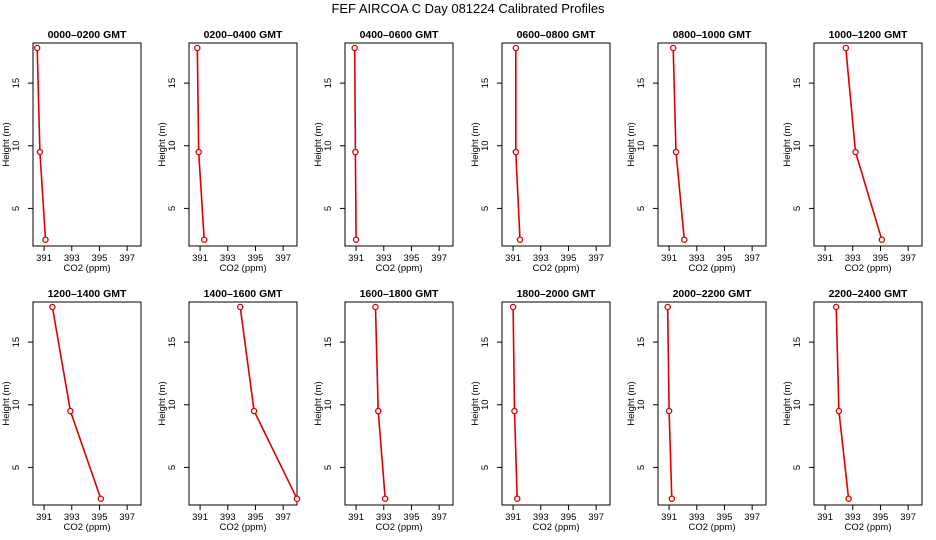 This screenshot has height=540, width=936. I want to click on panel-title: 0400–0600 GMT, so click(399, 35).